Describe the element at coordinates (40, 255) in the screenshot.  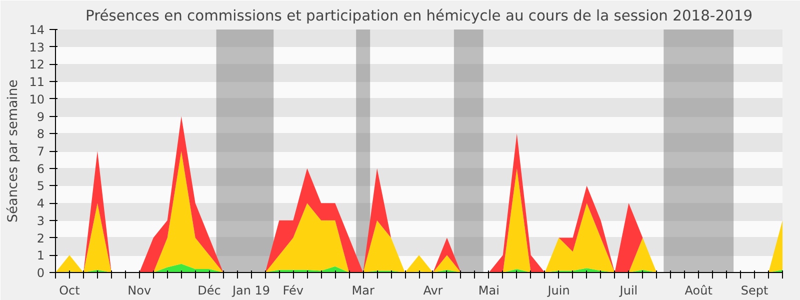
I see `y-tick-label: 1` at that location.